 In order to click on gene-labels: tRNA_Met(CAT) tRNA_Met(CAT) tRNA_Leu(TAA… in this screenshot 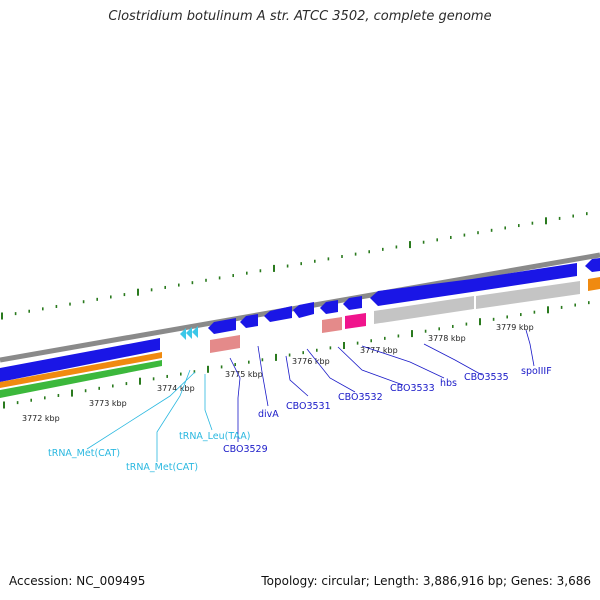, I will do `click(300, 419)`.